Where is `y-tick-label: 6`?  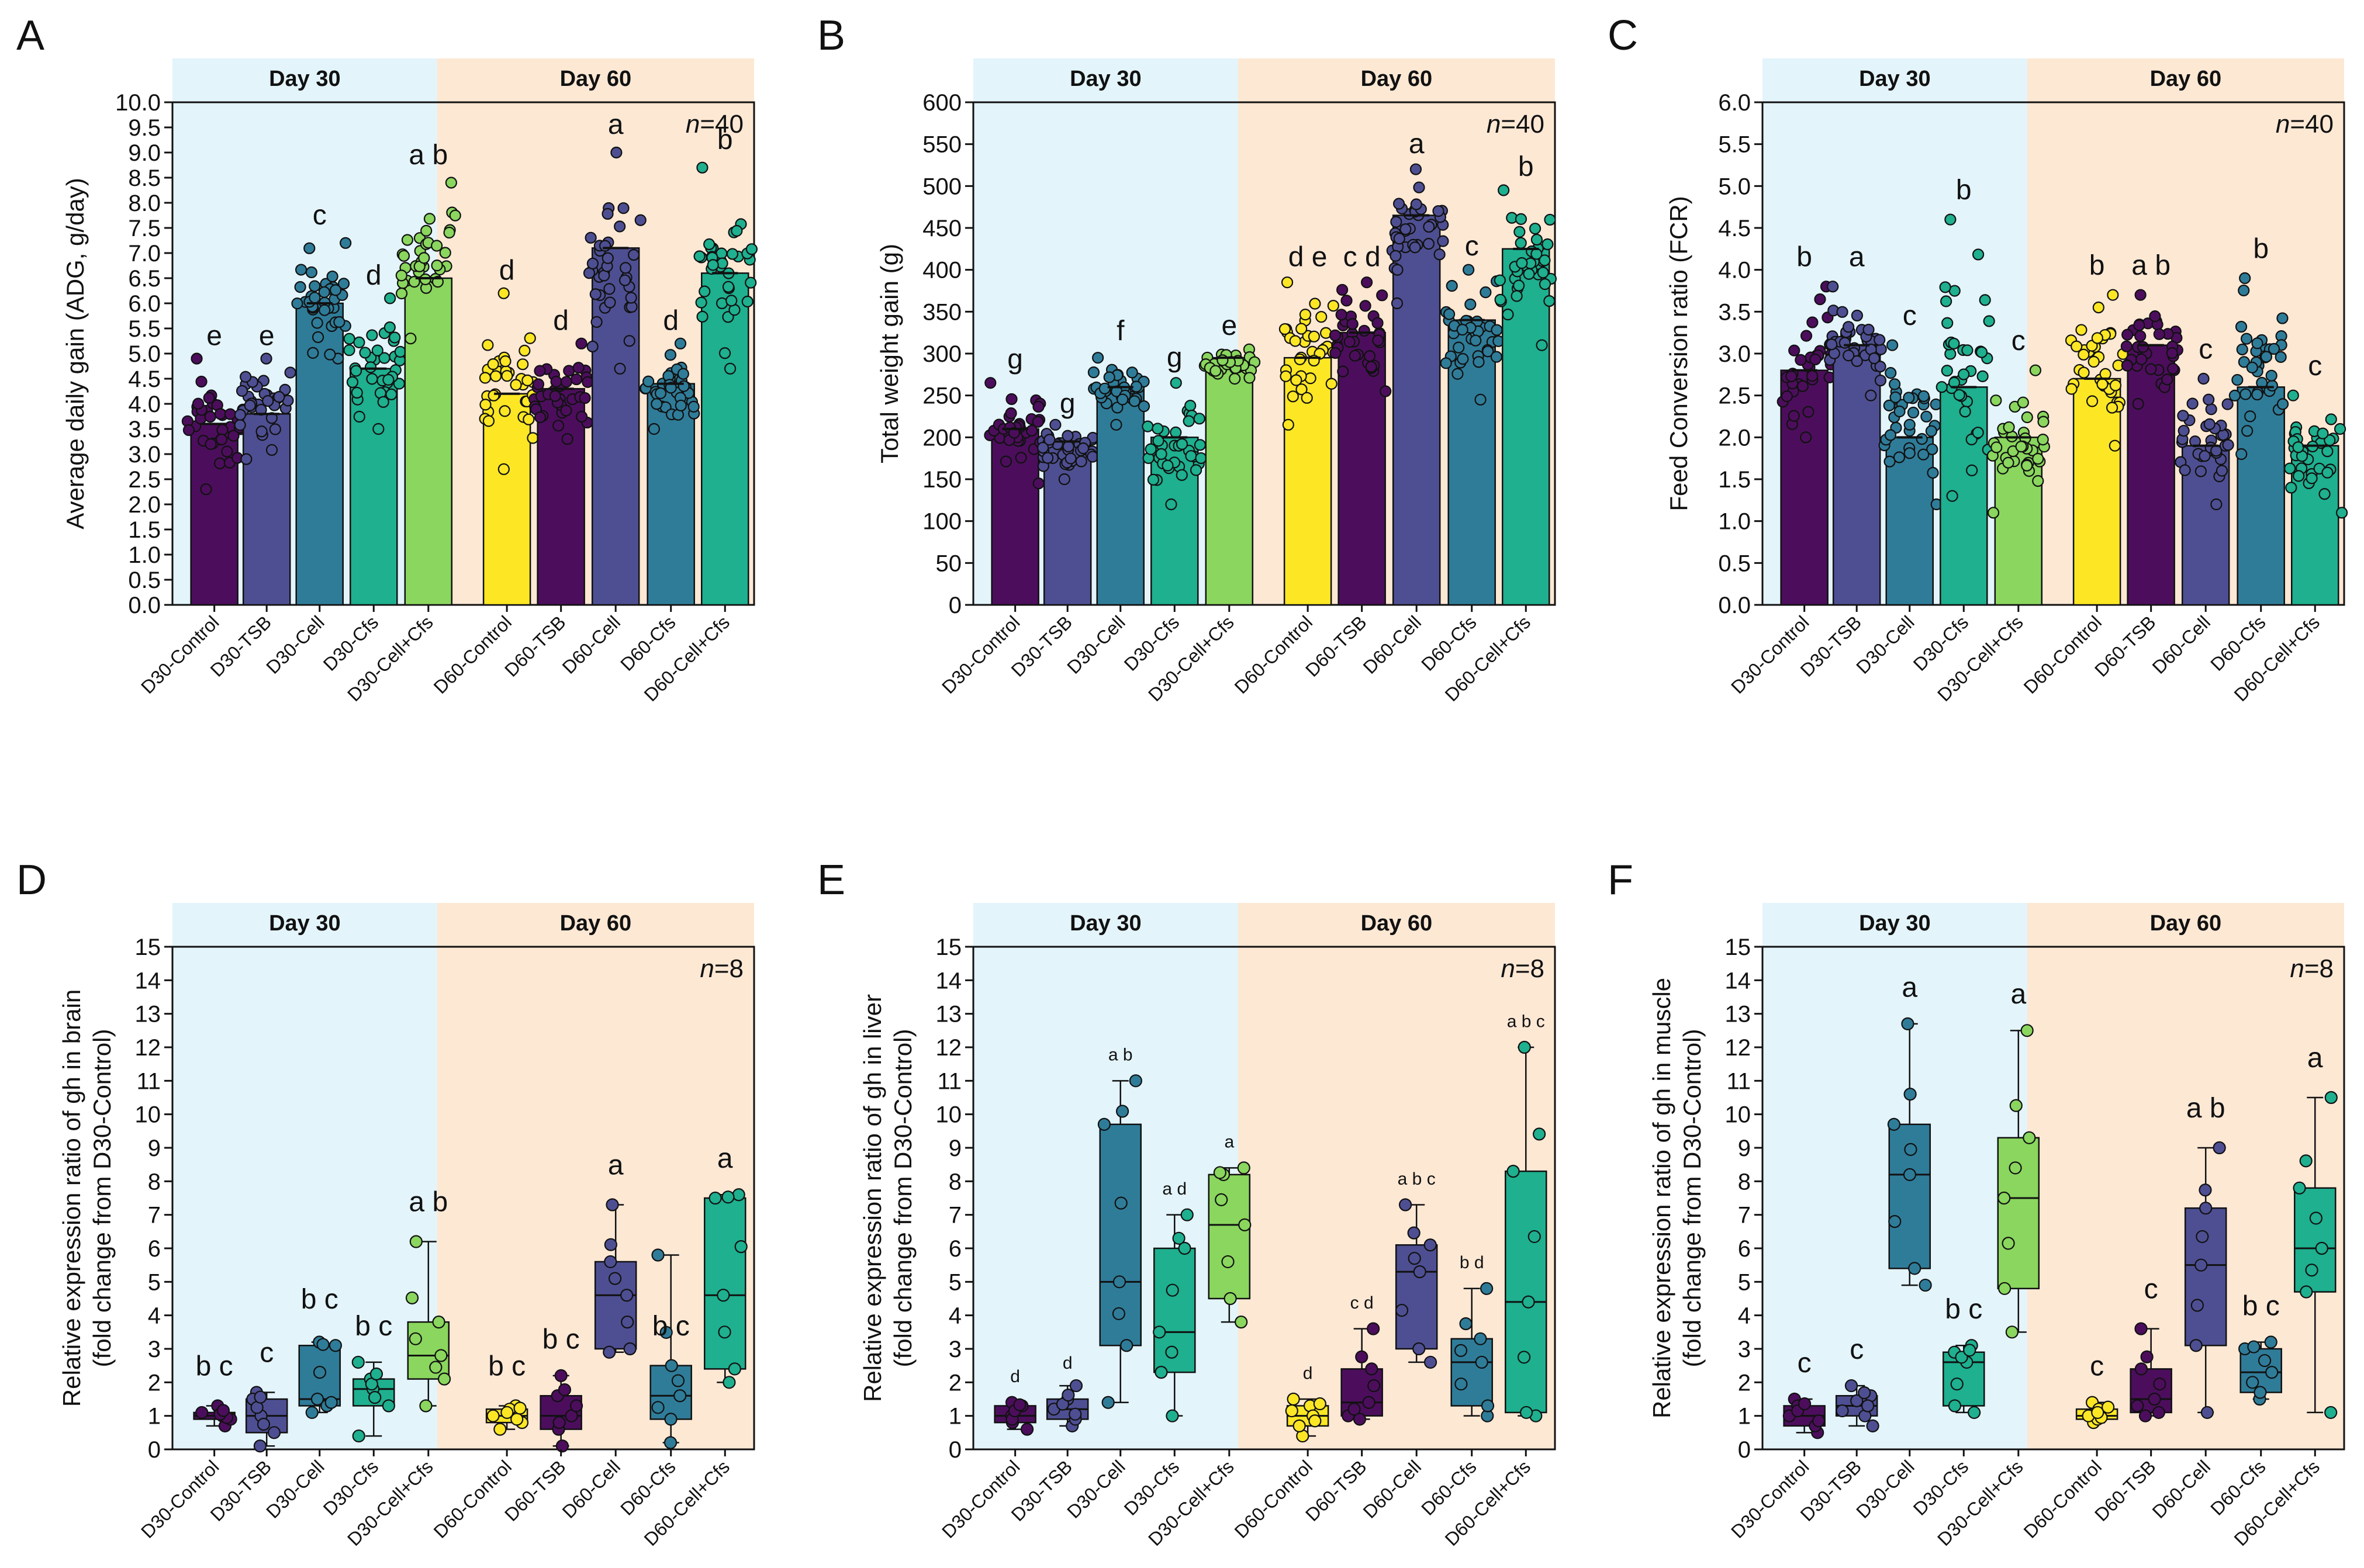
y-tick-label: 6 is located at coordinates (154, 1249).